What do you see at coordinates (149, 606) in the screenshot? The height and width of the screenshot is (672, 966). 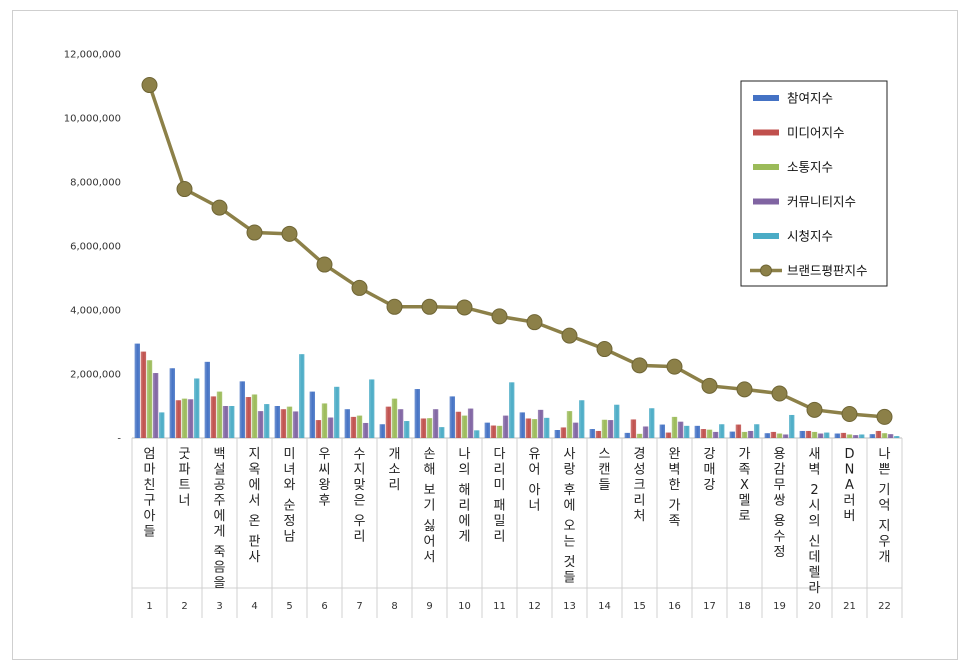 I see `rank-label: 1` at bounding box center [149, 606].